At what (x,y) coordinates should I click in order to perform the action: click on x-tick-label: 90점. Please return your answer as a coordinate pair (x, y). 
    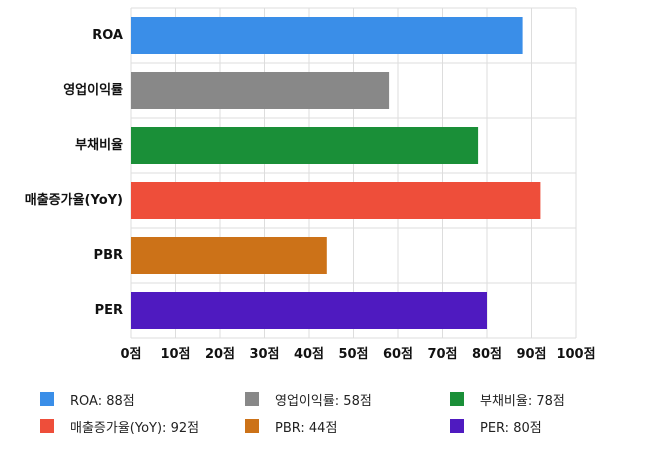
    Looking at the image, I should click on (531, 354).